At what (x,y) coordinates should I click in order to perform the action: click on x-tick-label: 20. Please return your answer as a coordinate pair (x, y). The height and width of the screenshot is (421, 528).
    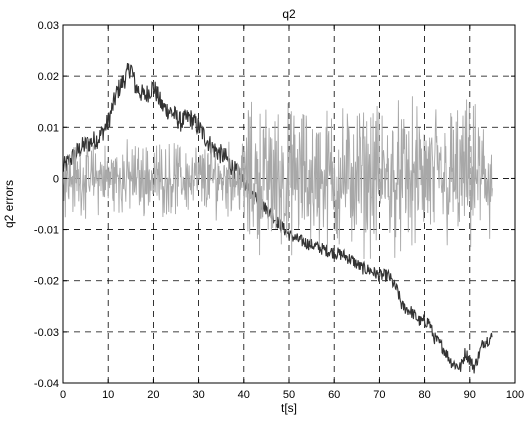
    Looking at the image, I should click on (153, 395).